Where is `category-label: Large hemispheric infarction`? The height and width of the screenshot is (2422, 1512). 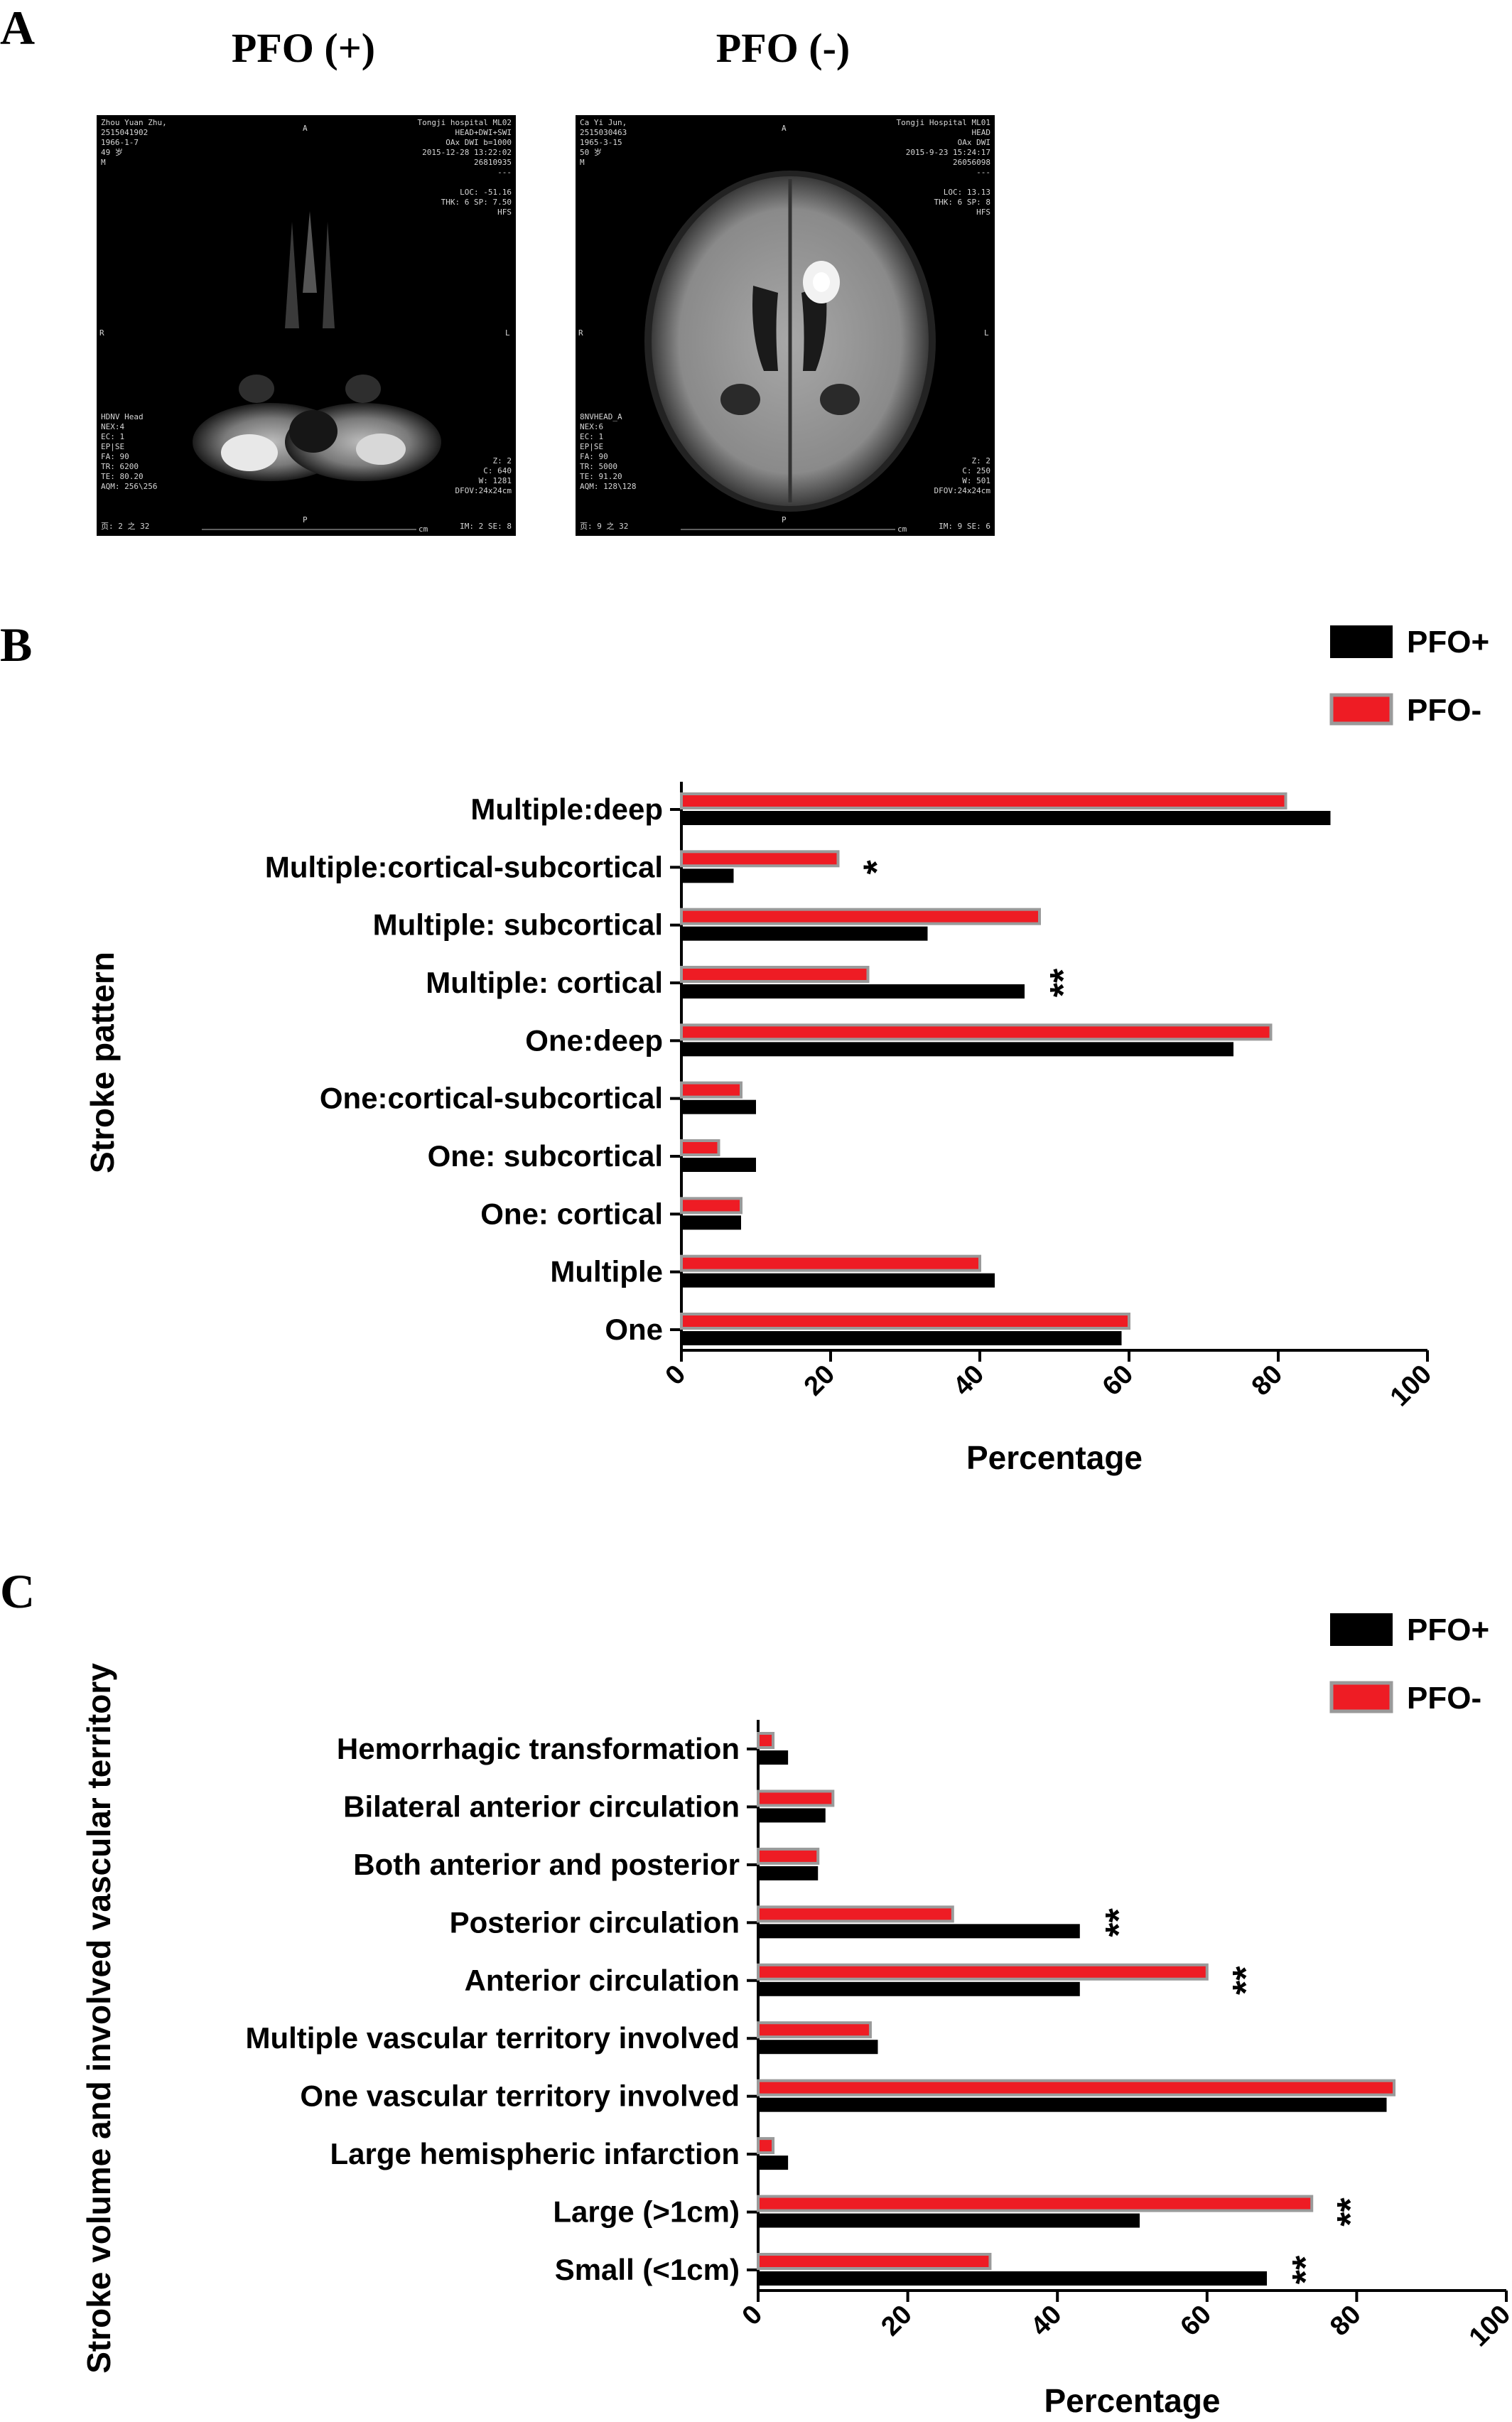 category-label: Large hemispheric infarction is located at coordinates (535, 2153).